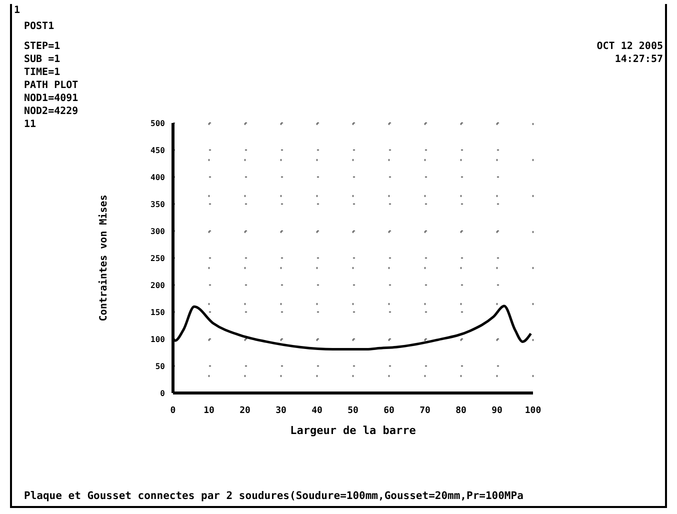 The width and height of the screenshot is (677, 514). I want to click on y-tick-label: 500, so click(158, 123).